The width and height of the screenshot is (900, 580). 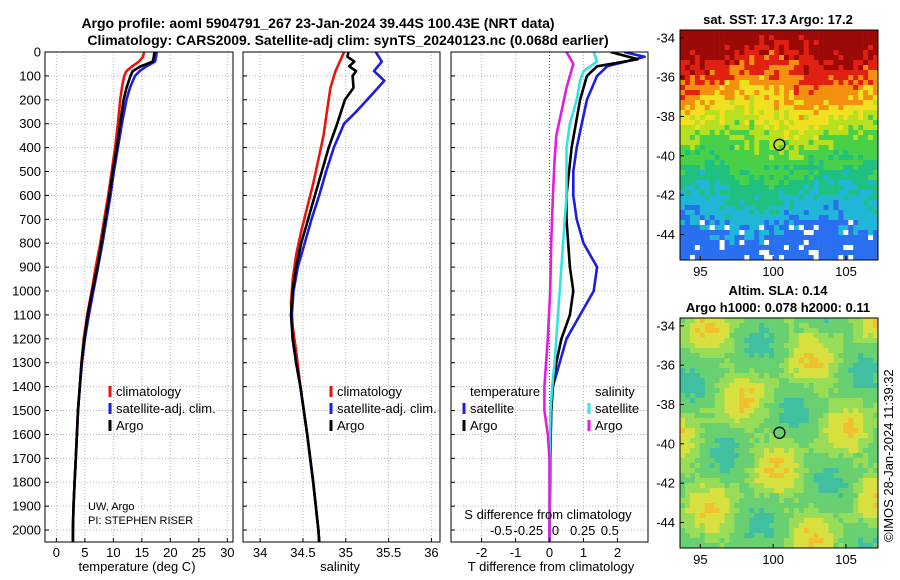 What do you see at coordinates (779, 290) in the screenshot?
I see `sla-map-title: Altim. SLA: 0.14` at bounding box center [779, 290].